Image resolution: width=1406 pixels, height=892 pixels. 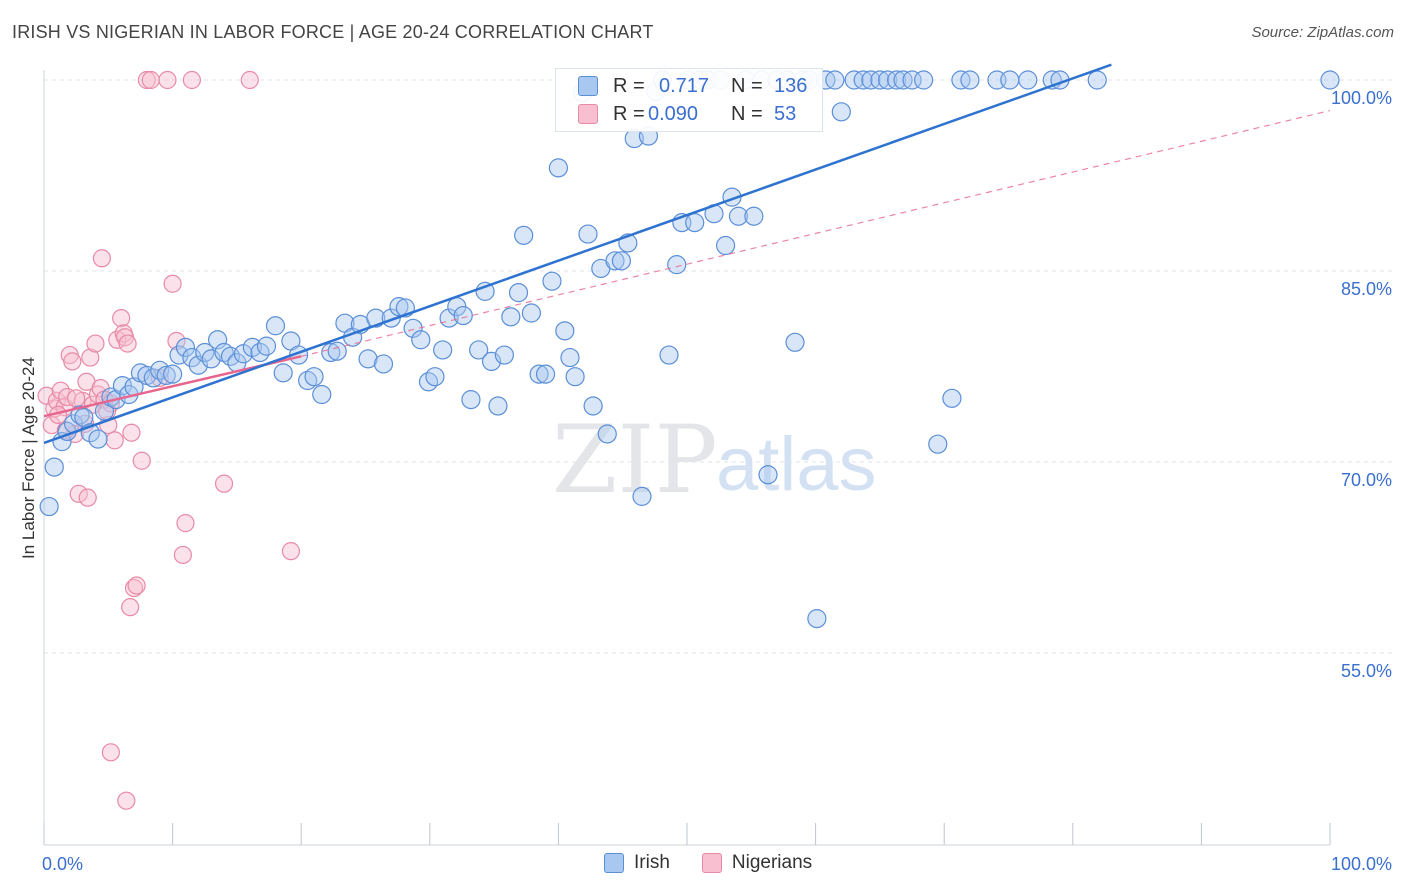 I want to click on nigerians-n-value: 53, so click(x=785, y=113).